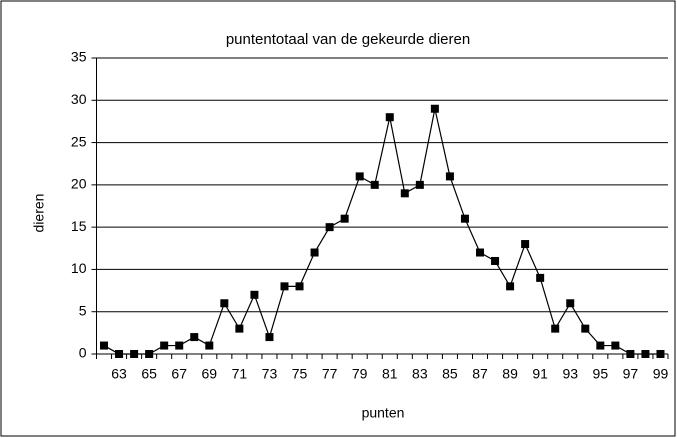  I want to click on x-tick-label: 87, so click(480, 374).